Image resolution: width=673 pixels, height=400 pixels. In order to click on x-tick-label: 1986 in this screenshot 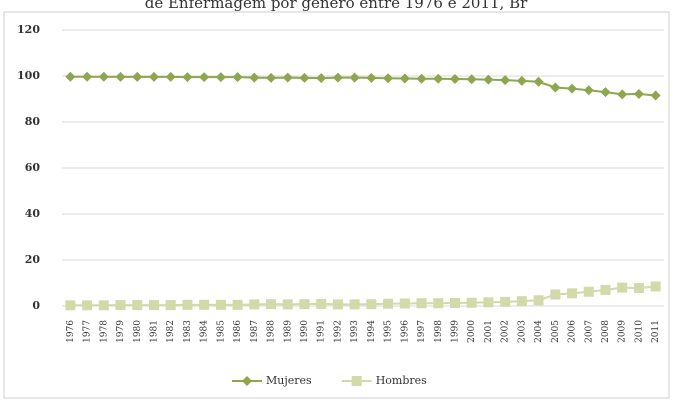, I will do `click(238, 331)`.